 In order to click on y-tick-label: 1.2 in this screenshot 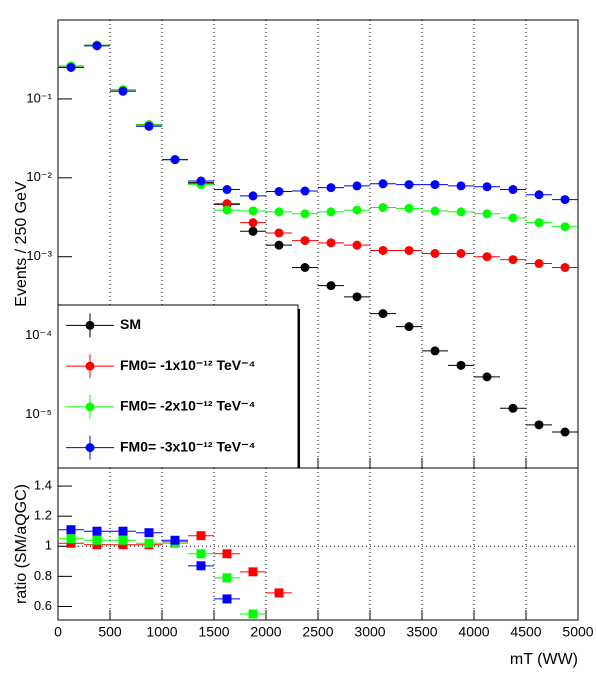, I will do `click(43, 515)`.